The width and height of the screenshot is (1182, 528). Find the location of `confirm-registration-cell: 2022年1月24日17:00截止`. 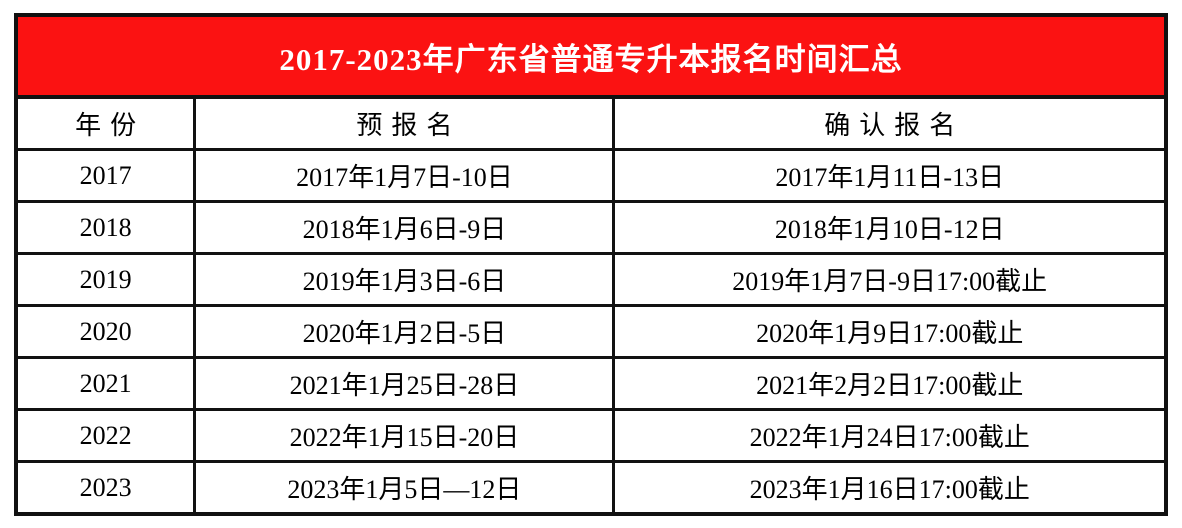

confirm-registration-cell: 2022年1月24日17:00截止 is located at coordinates (890, 435).